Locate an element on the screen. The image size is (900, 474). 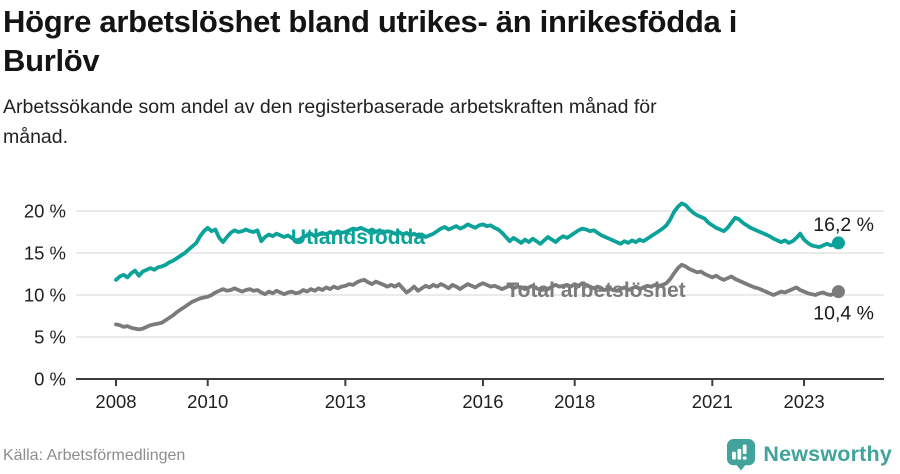
series-end-value-label: 10,4 % is located at coordinates (843, 314).